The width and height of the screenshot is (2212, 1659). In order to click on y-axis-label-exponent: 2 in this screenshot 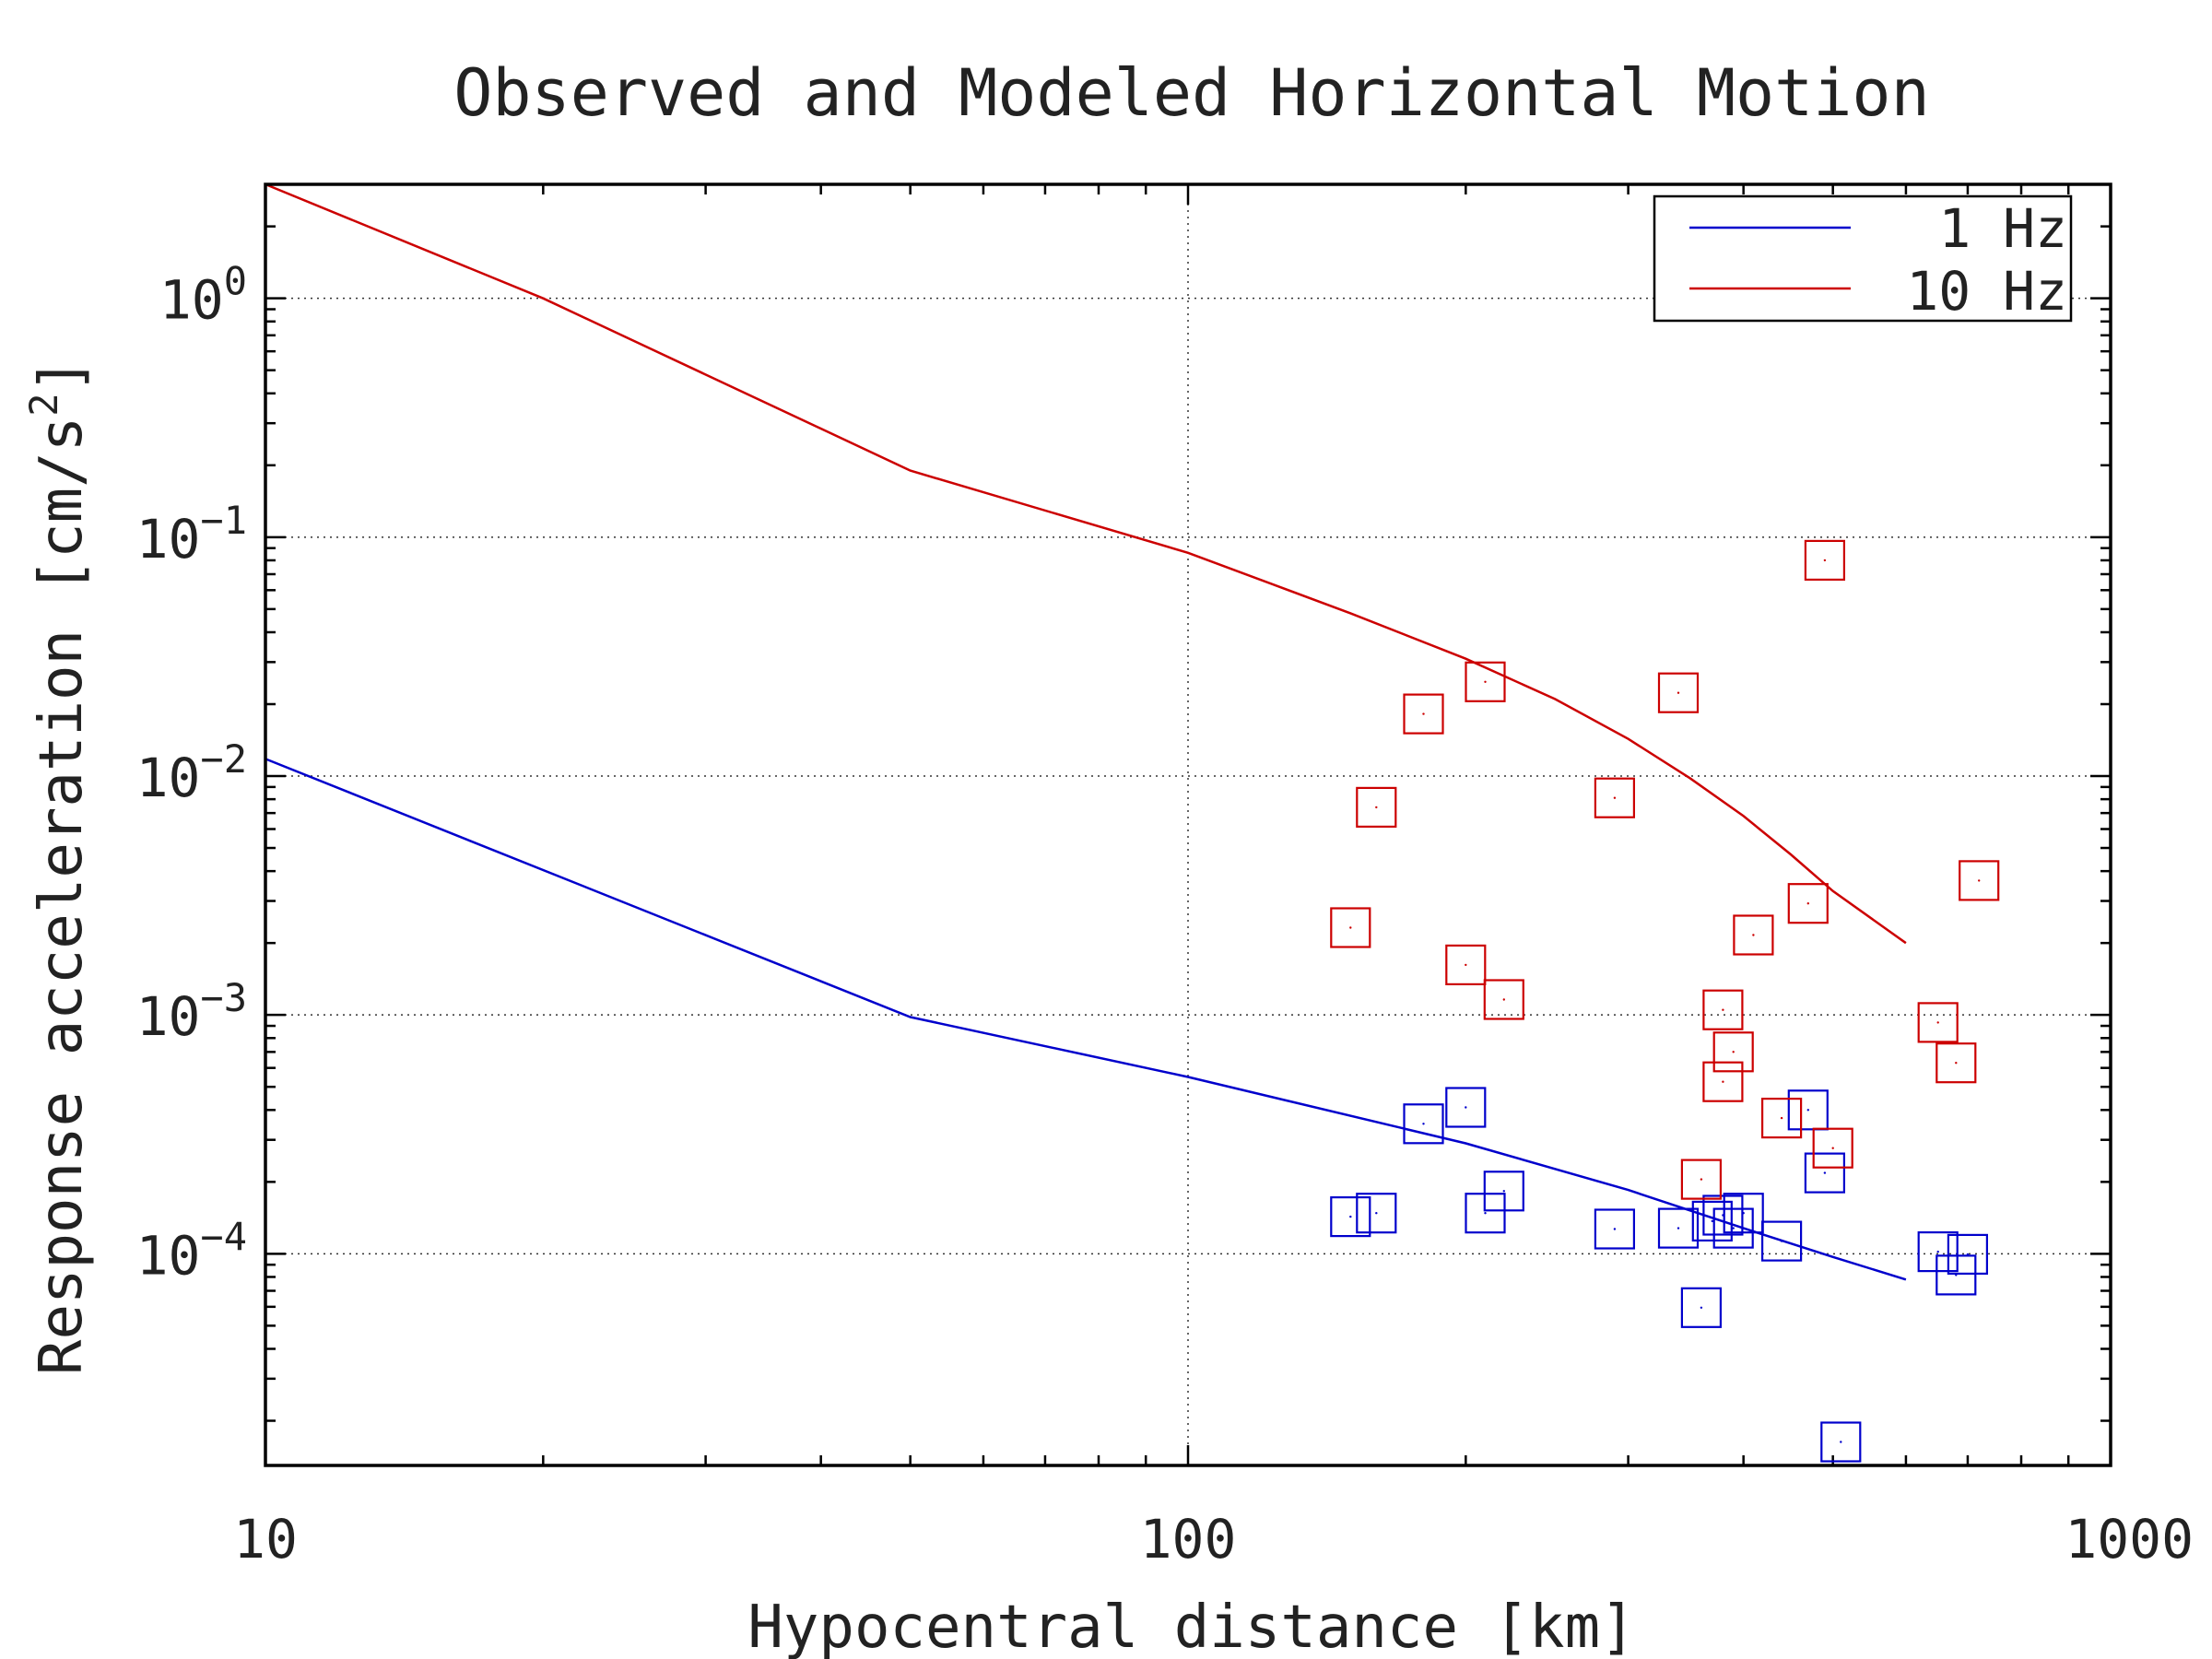, I will do `click(43, 404)`.